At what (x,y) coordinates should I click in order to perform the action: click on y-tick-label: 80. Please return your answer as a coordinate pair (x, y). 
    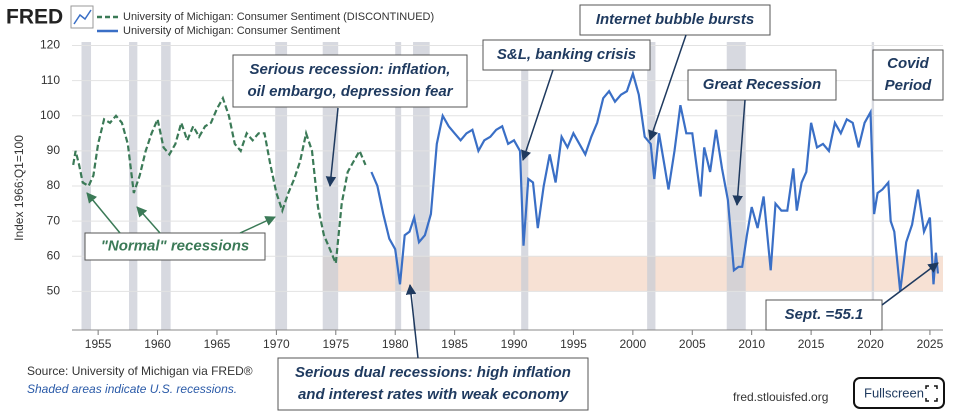
    Looking at the image, I should click on (54, 185).